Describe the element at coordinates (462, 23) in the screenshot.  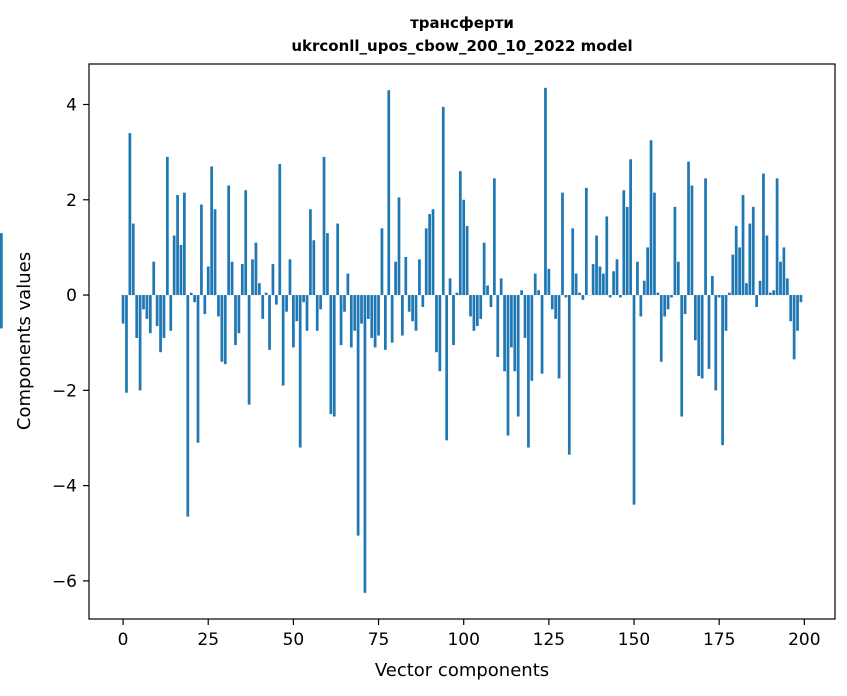
I see `chart-title-line1: трансферти` at that location.